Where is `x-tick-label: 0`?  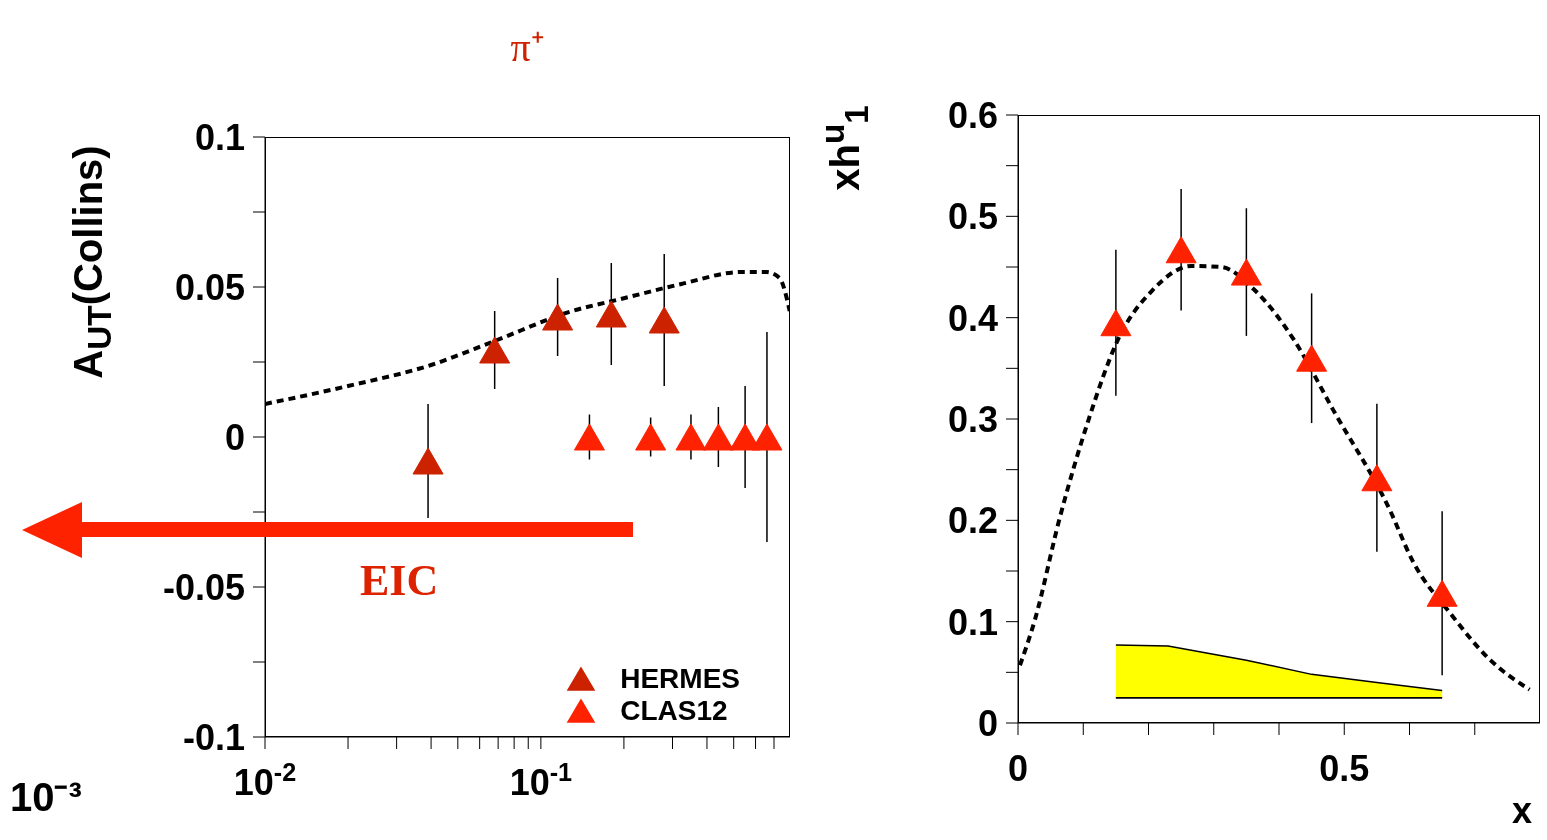 x-tick-label: 0 is located at coordinates (1018, 768).